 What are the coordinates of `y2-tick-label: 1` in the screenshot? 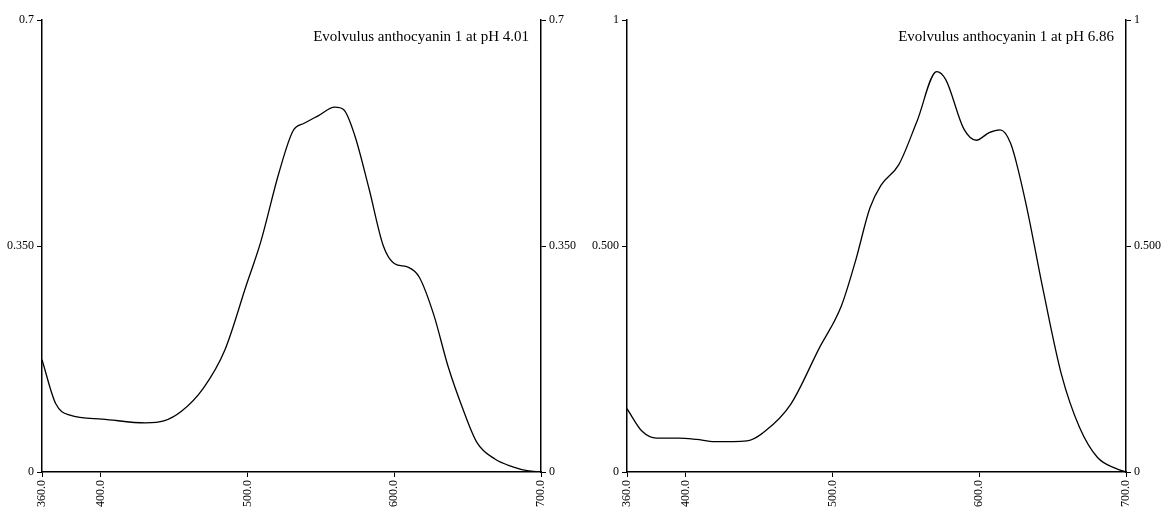 It's located at (1137, 19).